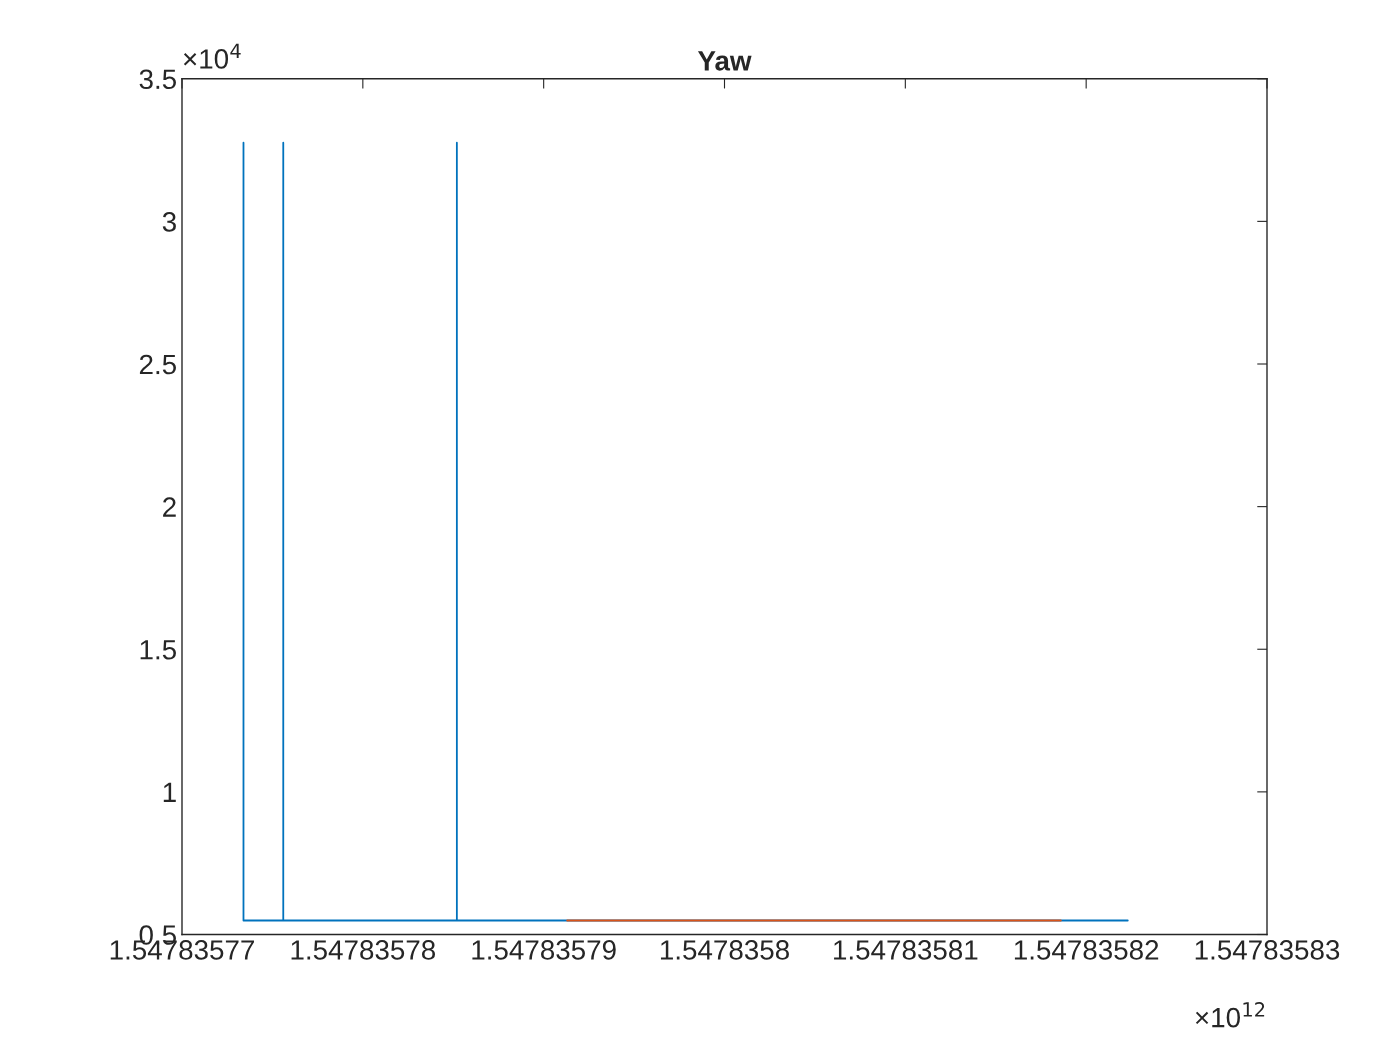 This screenshot has width=1400, height=1050. What do you see at coordinates (157, 364) in the screenshot?
I see `y-tick-label: 2.5` at bounding box center [157, 364].